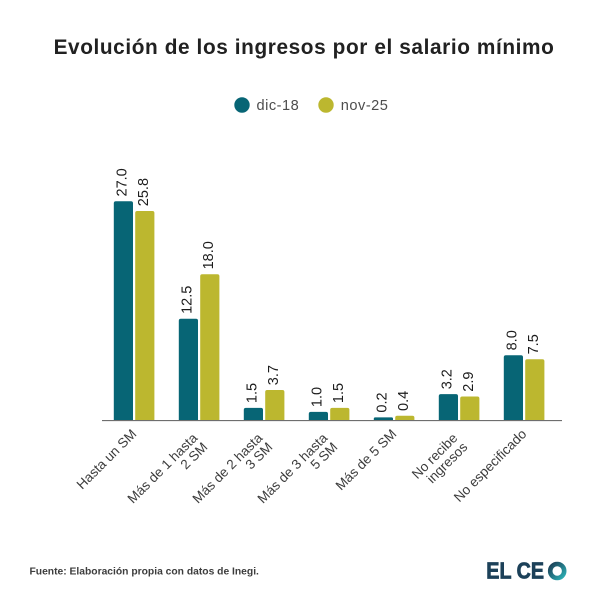  Describe the element at coordinates (209, 255) in the screenshot. I see `svg-text: 18.0` at that location.